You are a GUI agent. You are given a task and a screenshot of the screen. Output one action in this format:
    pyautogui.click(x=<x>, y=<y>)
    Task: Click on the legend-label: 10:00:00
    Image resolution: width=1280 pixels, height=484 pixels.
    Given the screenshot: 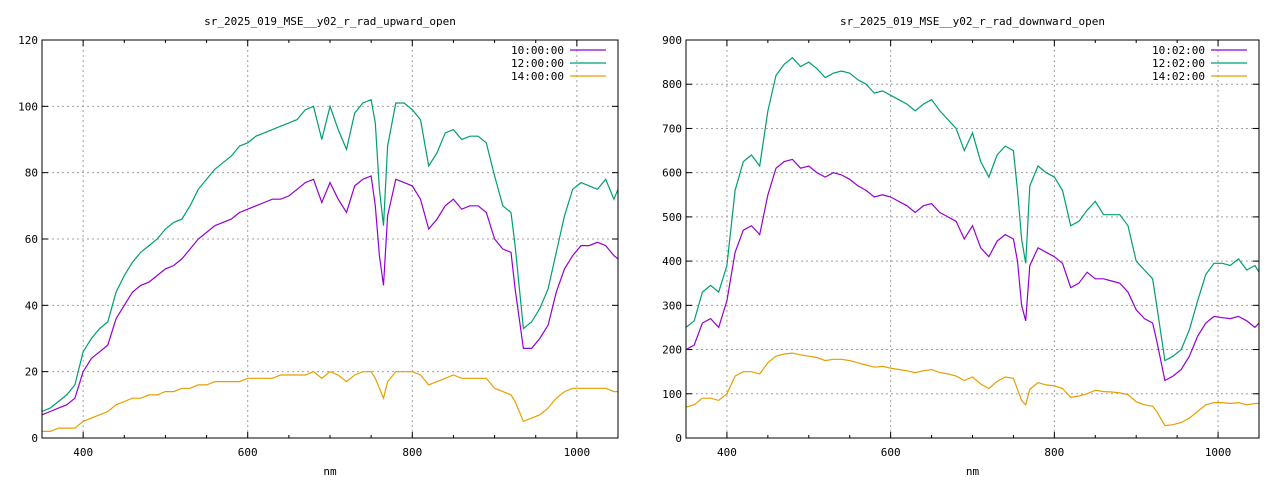 What is the action you would take?
    pyautogui.click(x=537, y=50)
    